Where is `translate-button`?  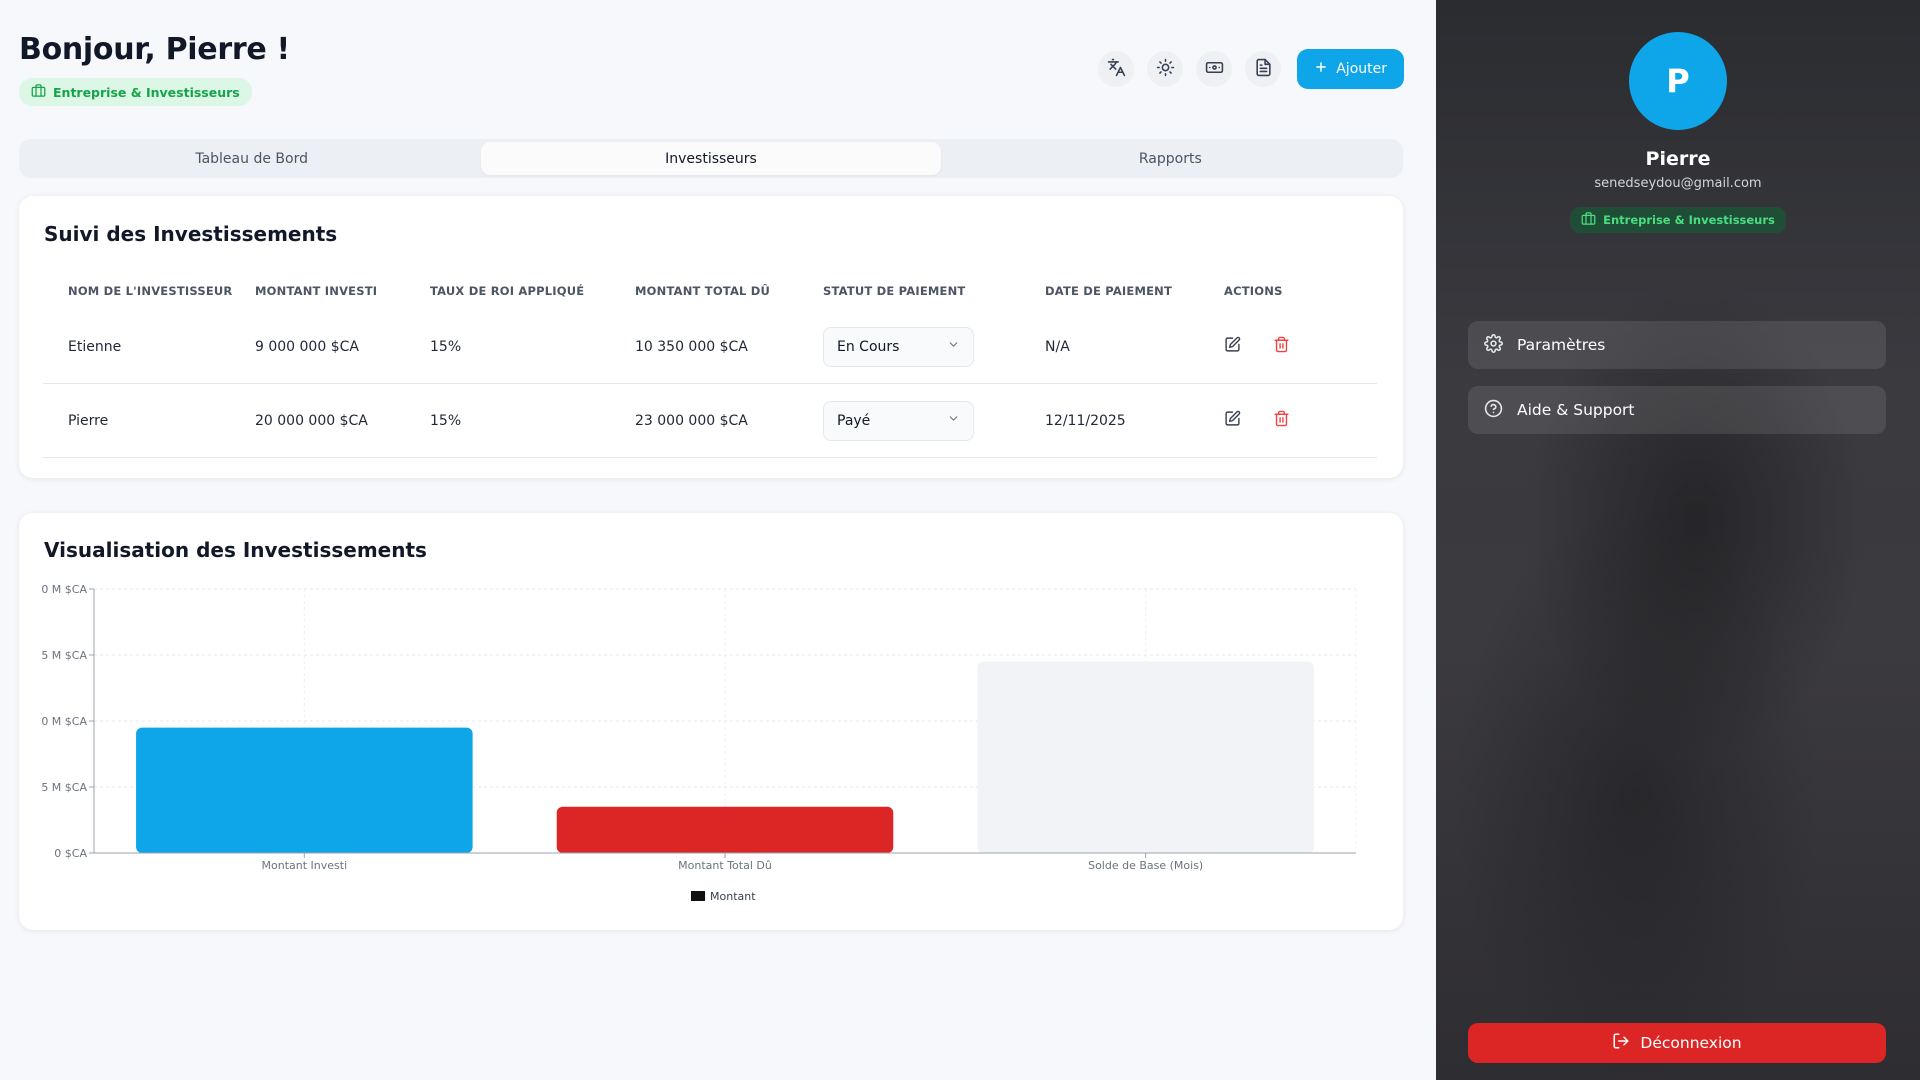
translate-button is located at coordinates (1116, 69).